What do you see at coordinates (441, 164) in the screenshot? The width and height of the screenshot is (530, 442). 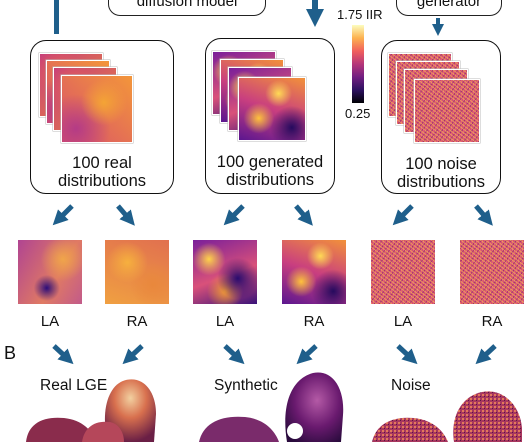 I see `noise-distributions-line1: 100 noise` at bounding box center [441, 164].